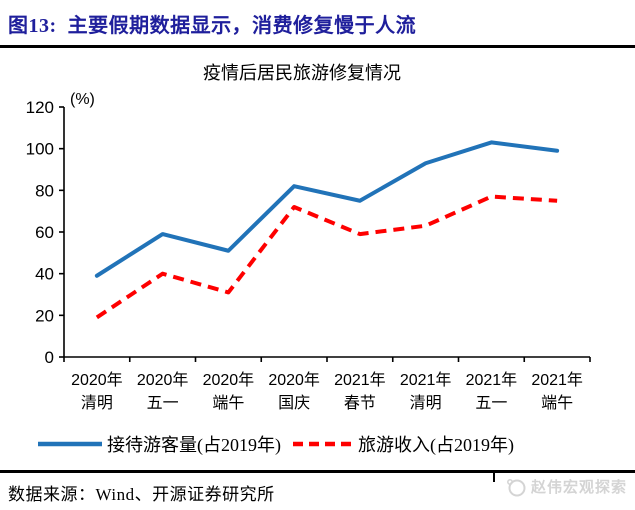 This screenshot has height=510, width=635. I want to click on x-tick-label-holiday: 春节, so click(360, 403).